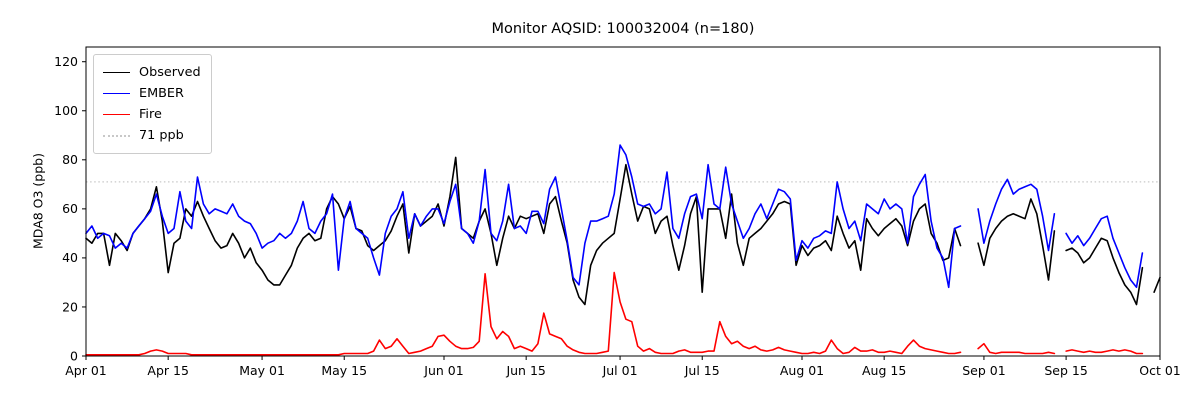  What do you see at coordinates (1065, 370) in the screenshot?
I see `x-tick-label: Sep 15` at bounding box center [1065, 370].